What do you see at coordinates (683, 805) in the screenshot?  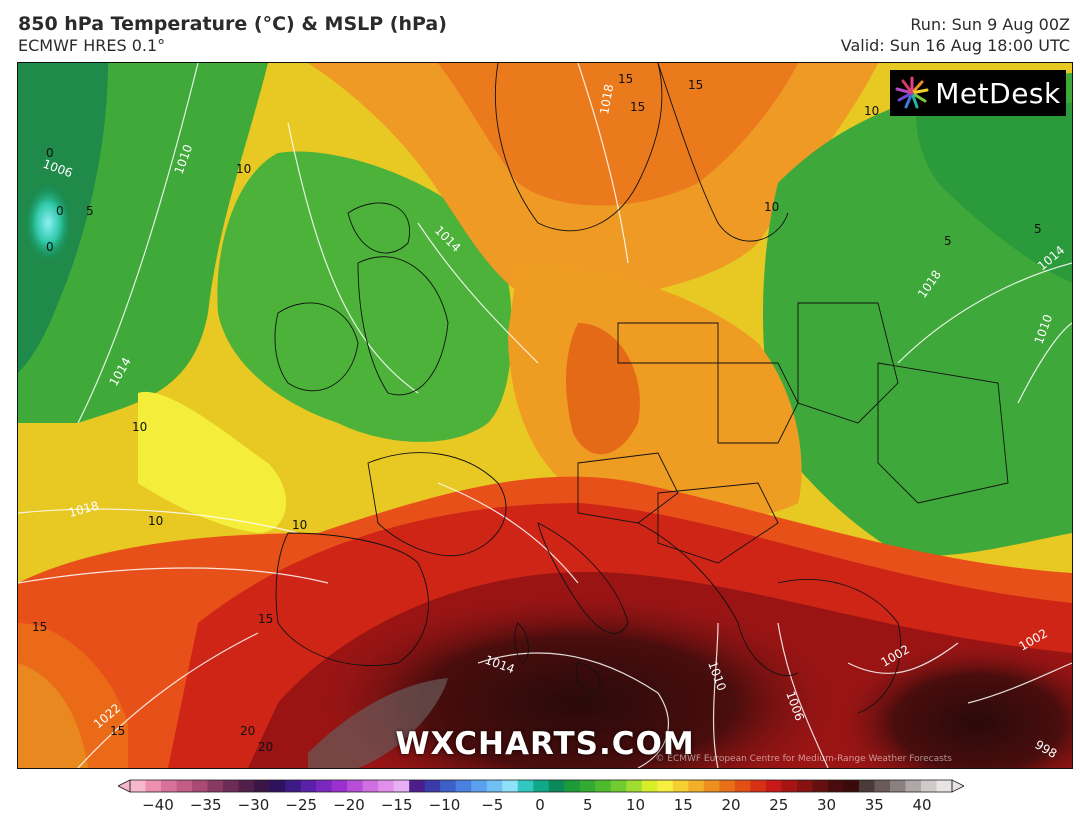 I see `colorbar-tick-label: 15` at bounding box center [683, 805].